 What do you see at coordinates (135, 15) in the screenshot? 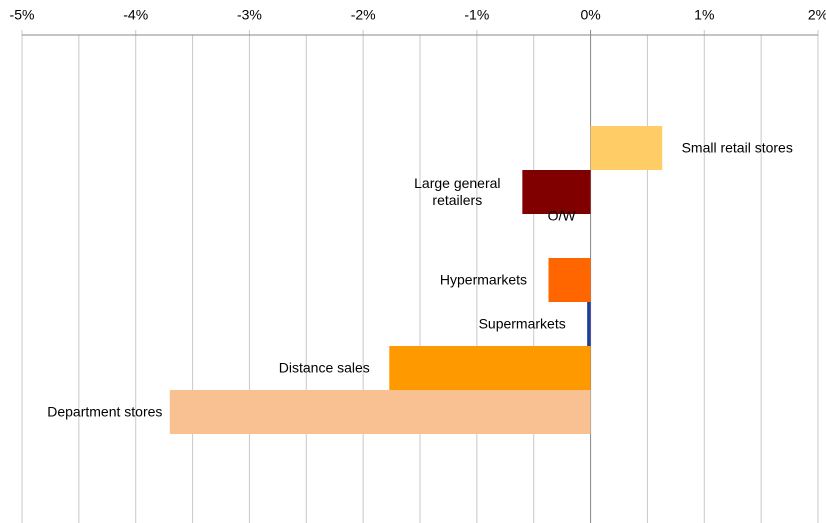
I see `x-tick-label: -4%` at bounding box center [135, 15].